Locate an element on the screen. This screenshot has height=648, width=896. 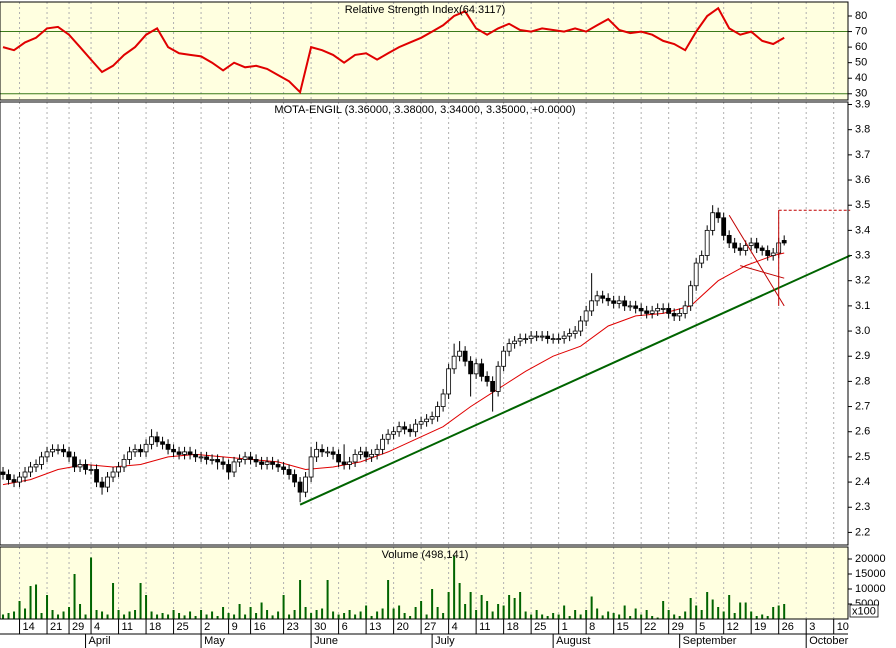
x-tick-label: 15 is located at coordinates (623, 627).